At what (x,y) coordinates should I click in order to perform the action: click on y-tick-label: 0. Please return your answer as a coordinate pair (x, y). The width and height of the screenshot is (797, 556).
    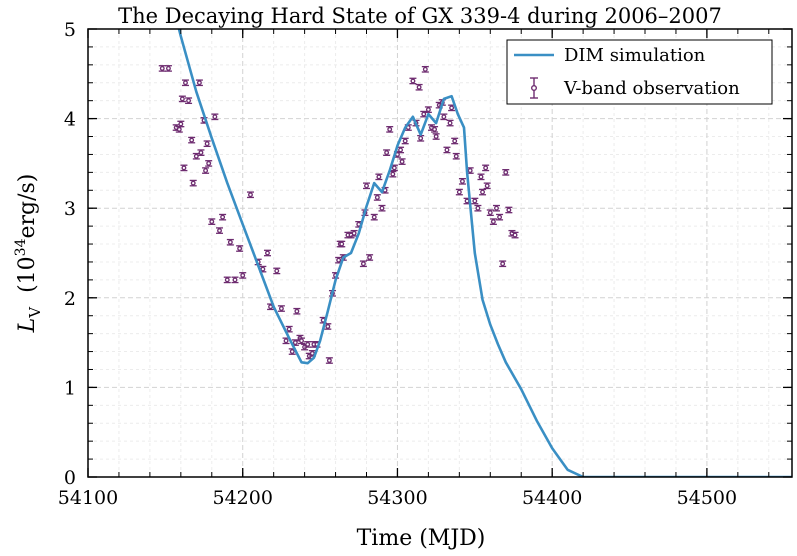
    Looking at the image, I should click on (70, 478).